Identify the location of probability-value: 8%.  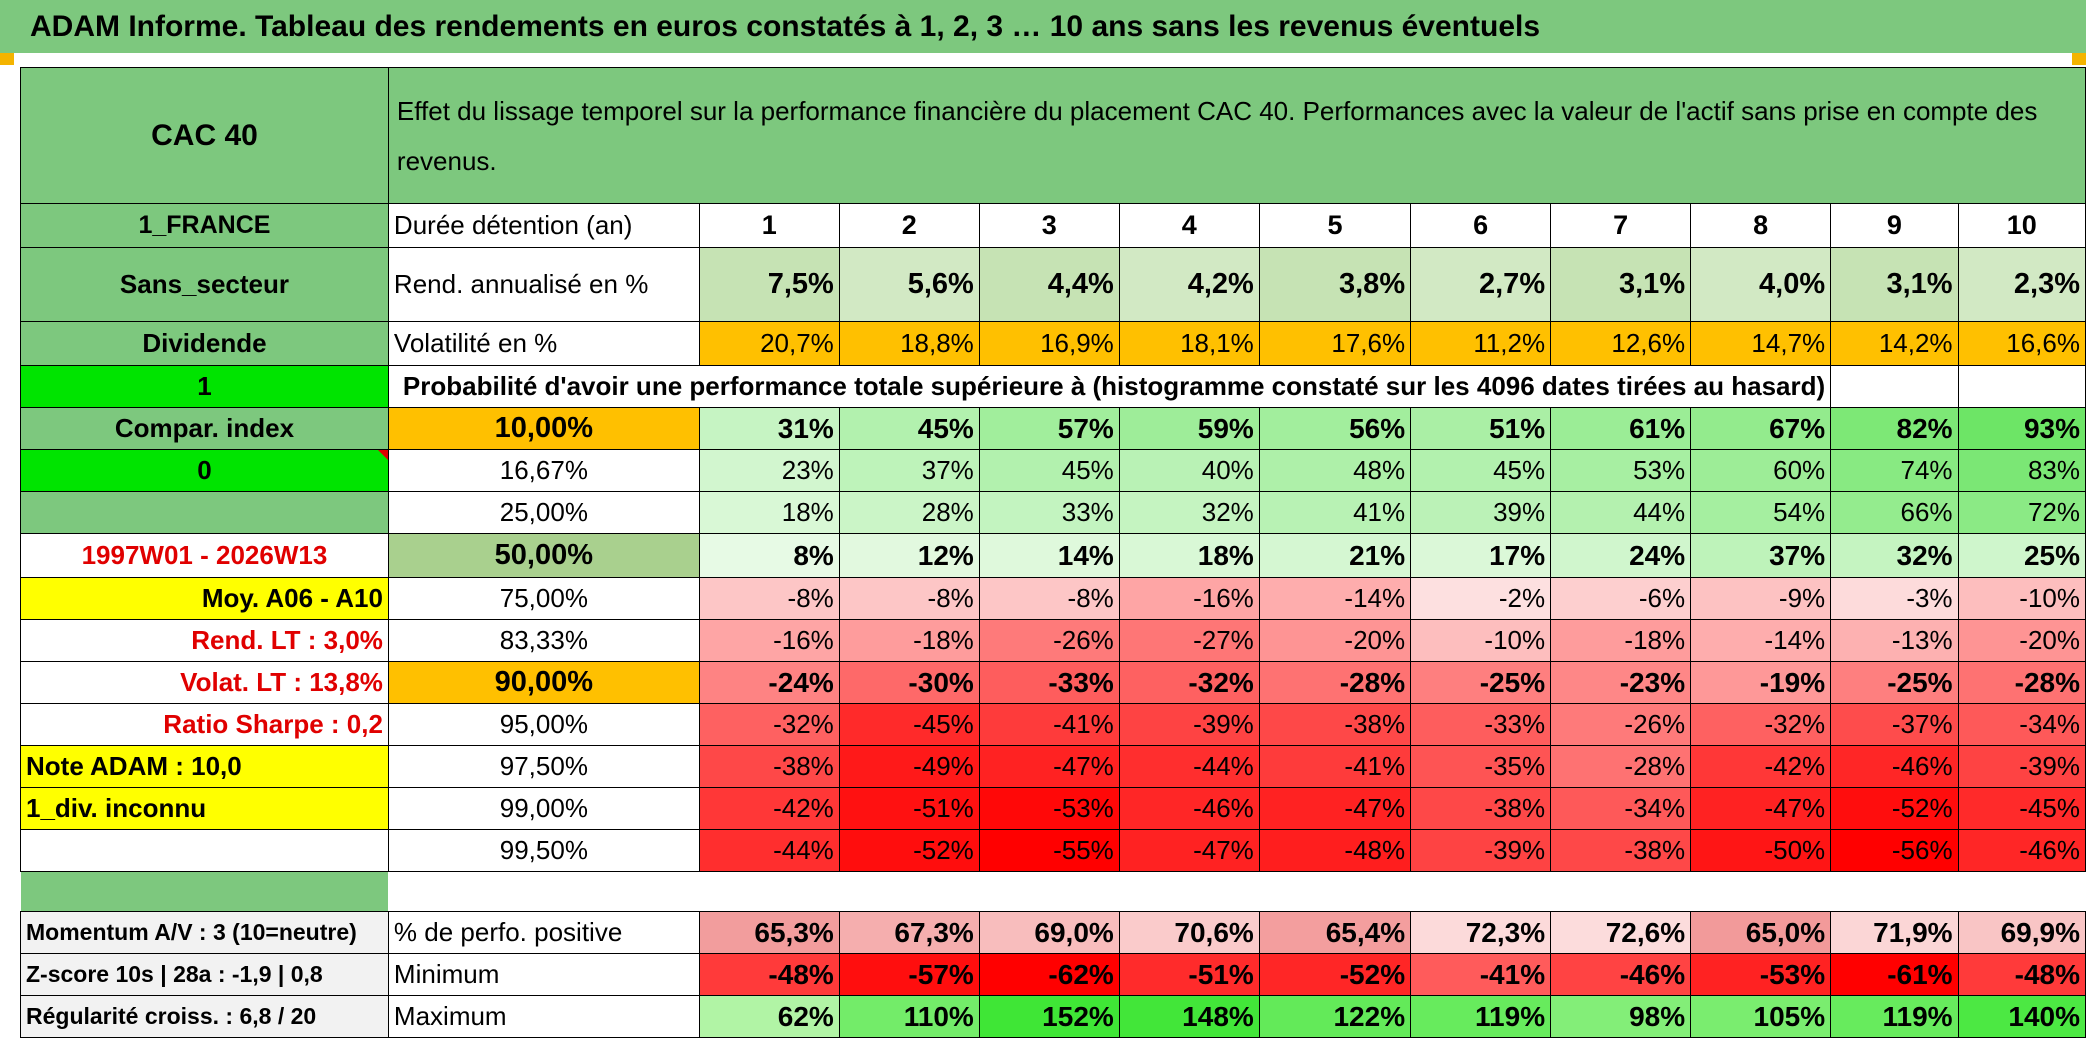
(769, 555).